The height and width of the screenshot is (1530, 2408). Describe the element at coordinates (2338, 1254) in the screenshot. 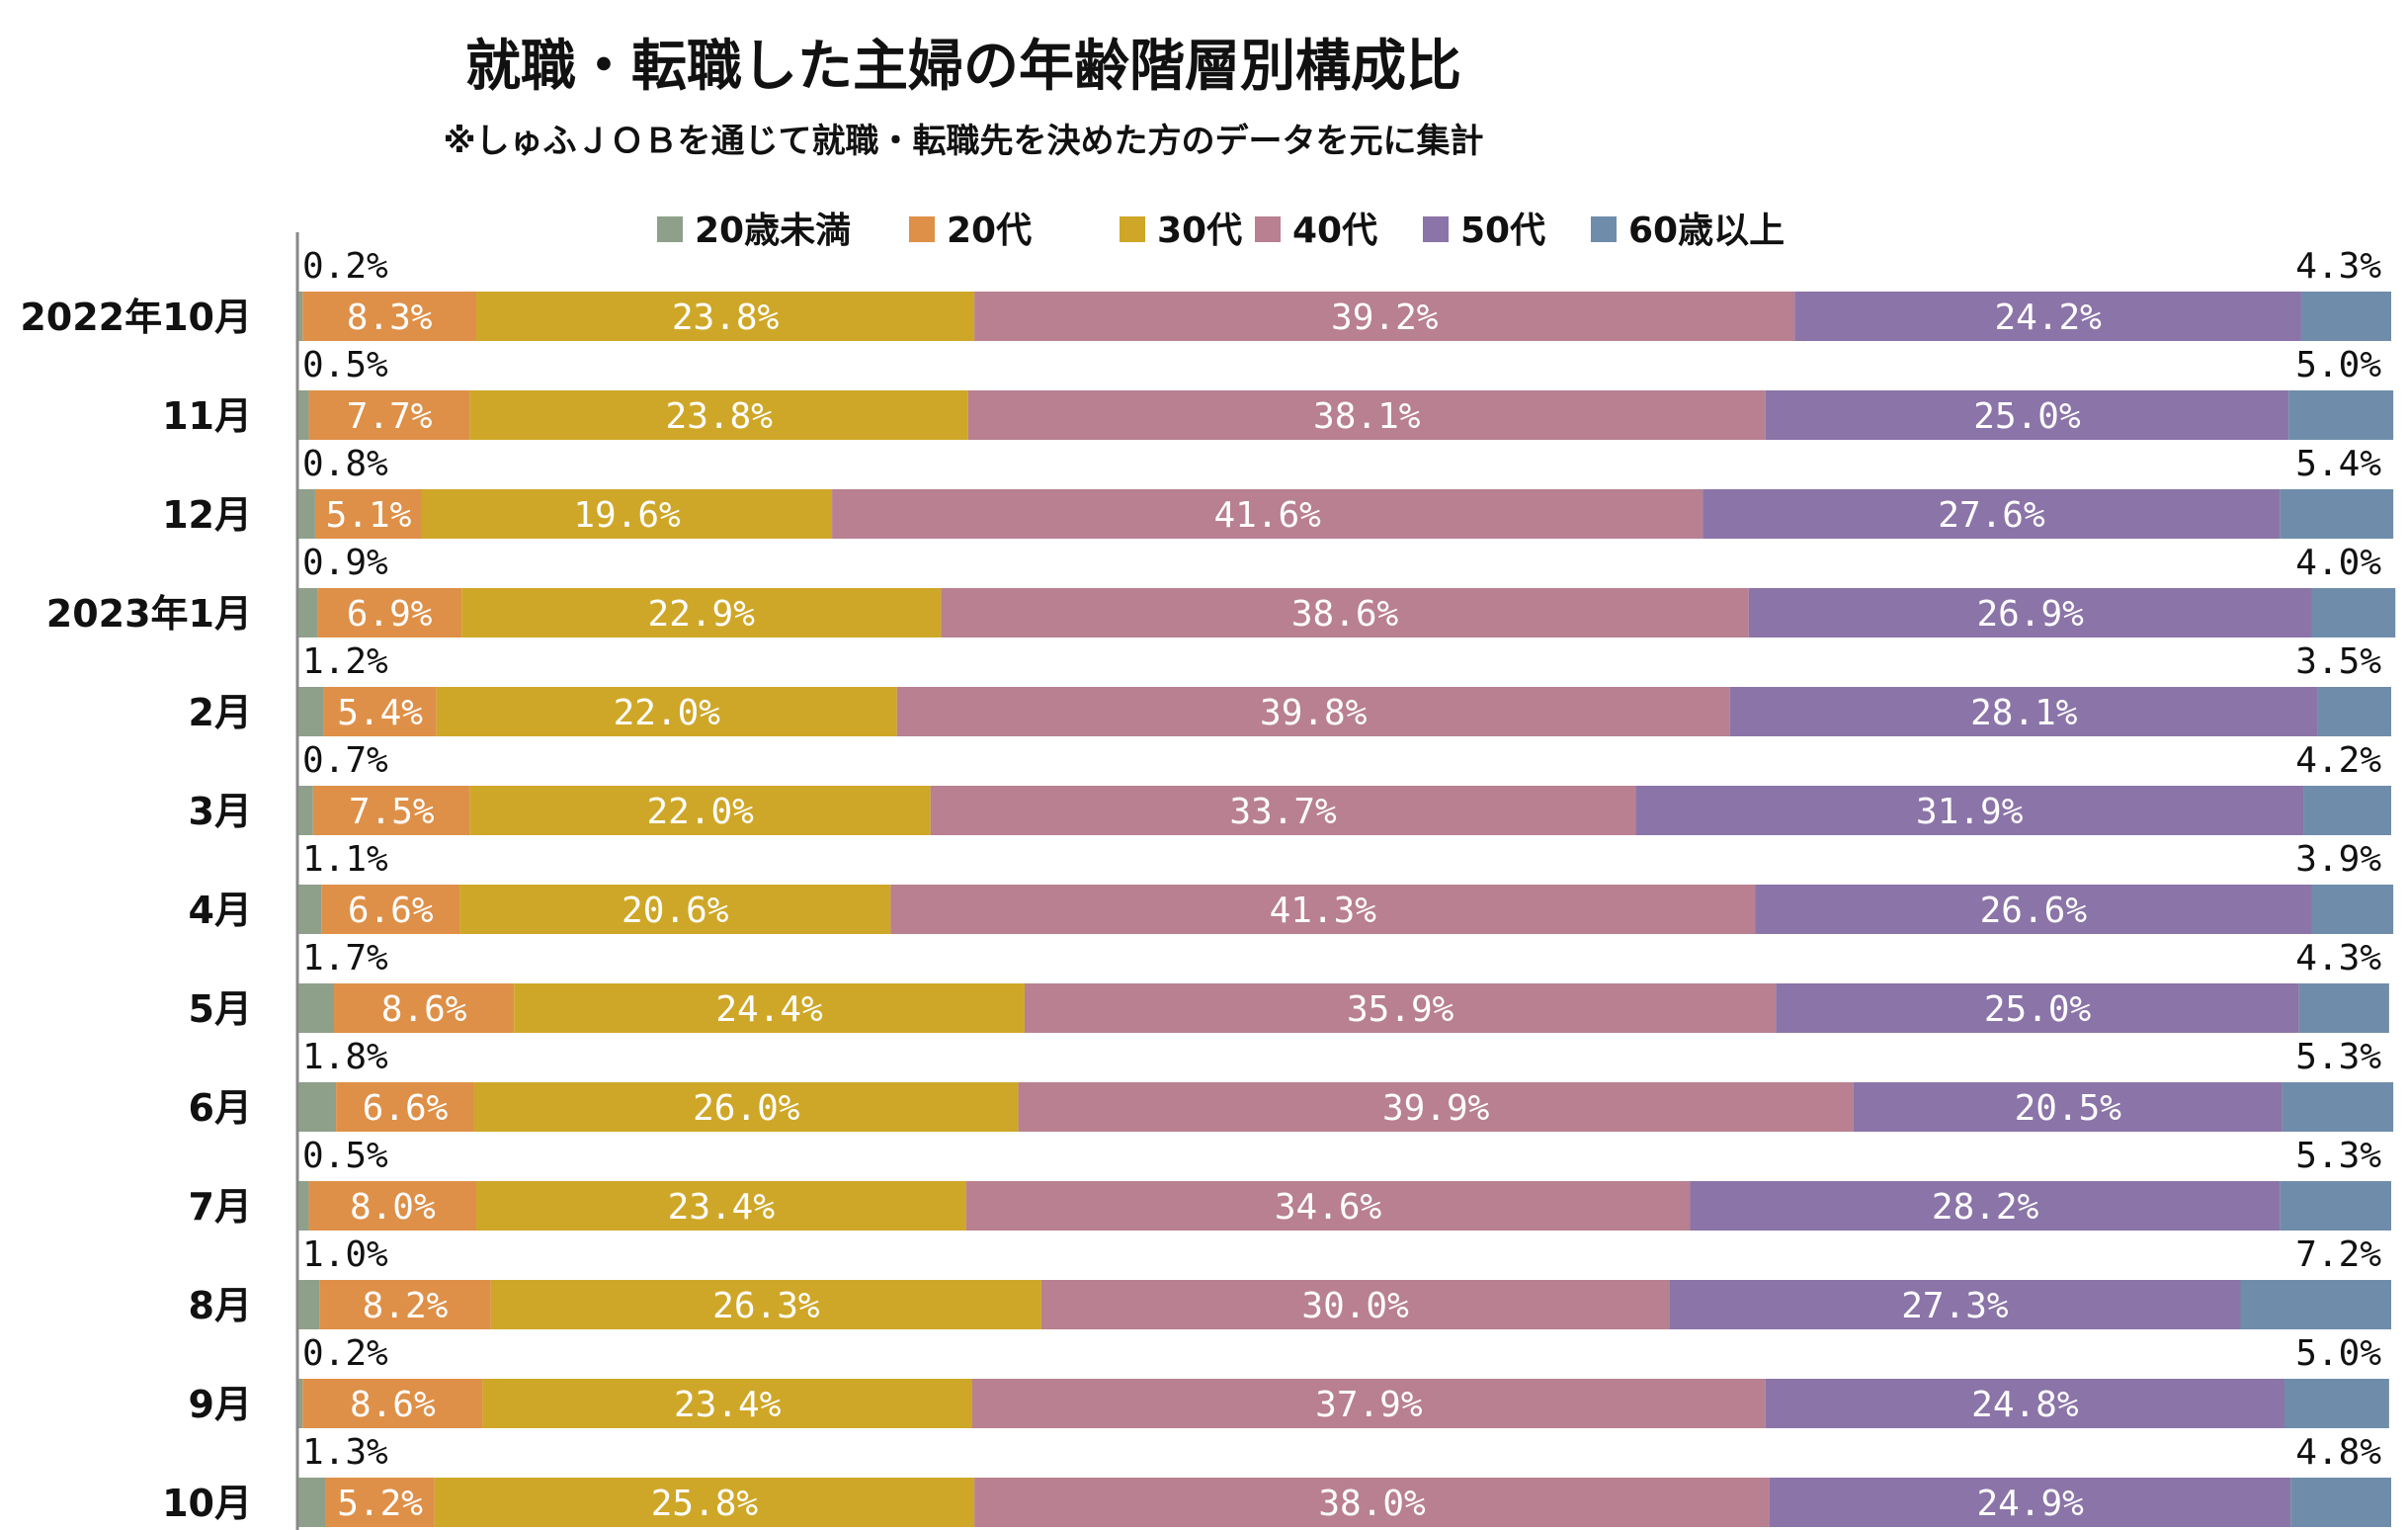

I see `data-label: 7.2%` at that location.